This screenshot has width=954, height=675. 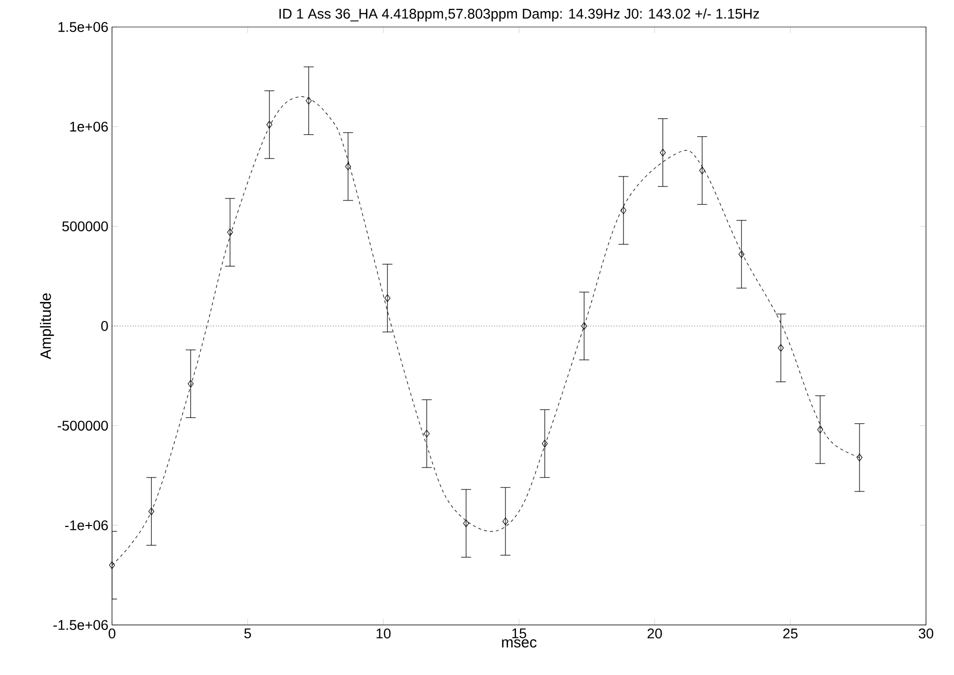 What do you see at coordinates (89, 127) in the screenshot?
I see `y-tick-label: 1e+06` at bounding box center [89, 127].